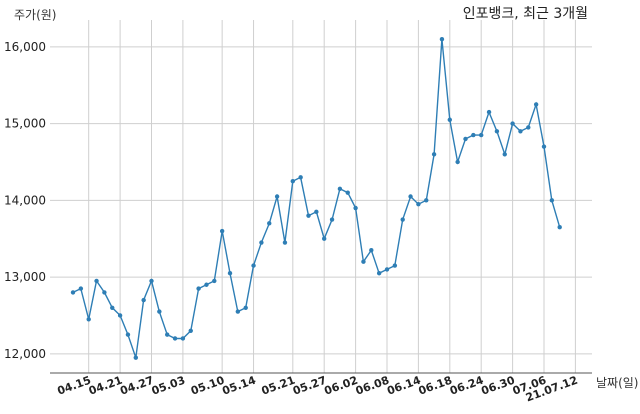 This screenshot has width=640, height=414. What do you see at coordinates (25, 47) in the screenshot?
I see `y-tick-label: 16,000` at bounding box center [25, 47].